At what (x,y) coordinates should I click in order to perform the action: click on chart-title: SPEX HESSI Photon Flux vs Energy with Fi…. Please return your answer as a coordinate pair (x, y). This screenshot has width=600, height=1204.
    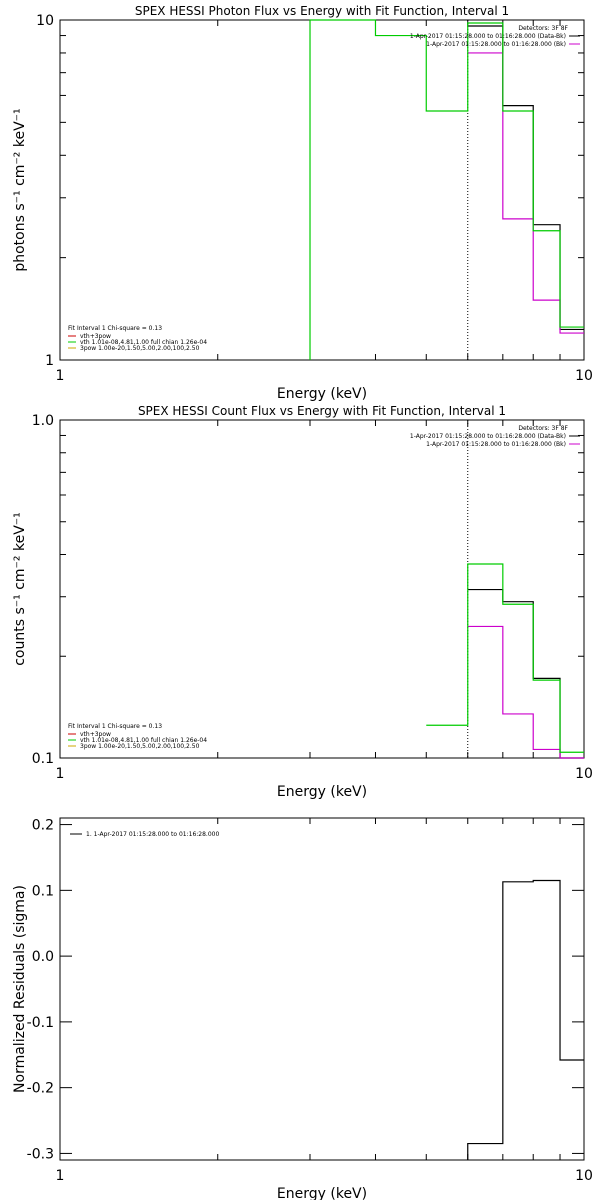
    Looking at the image, I should click on (322, 11).